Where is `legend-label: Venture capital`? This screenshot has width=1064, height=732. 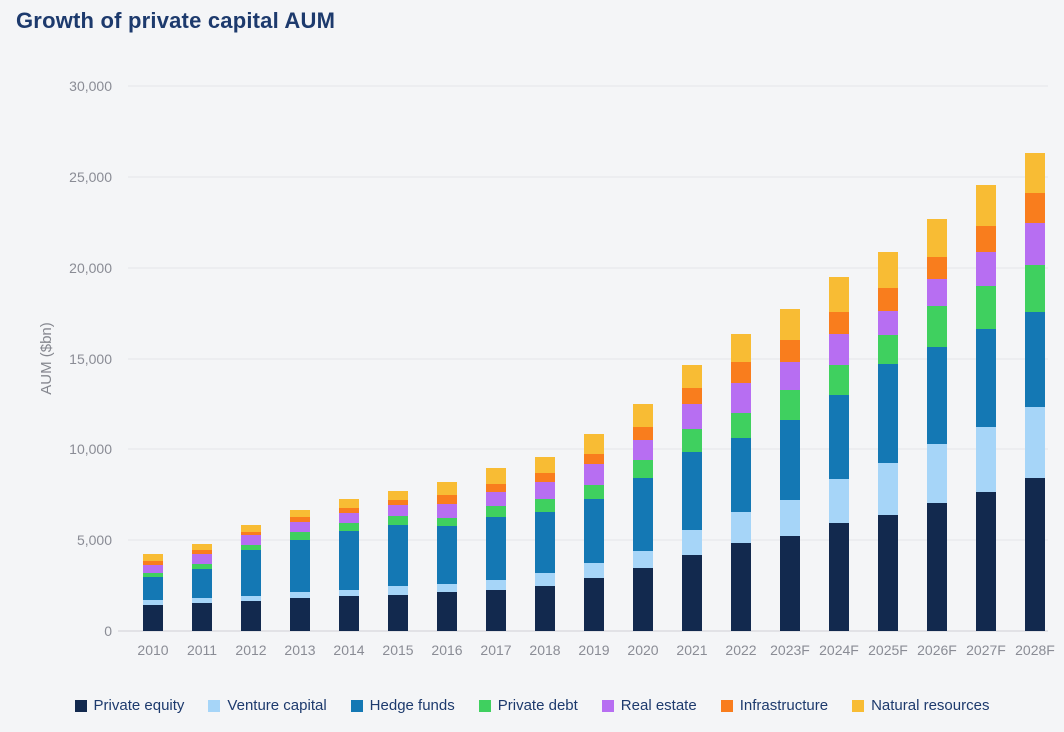
legend-label: Venture capital is located at coordinates (277, 705).